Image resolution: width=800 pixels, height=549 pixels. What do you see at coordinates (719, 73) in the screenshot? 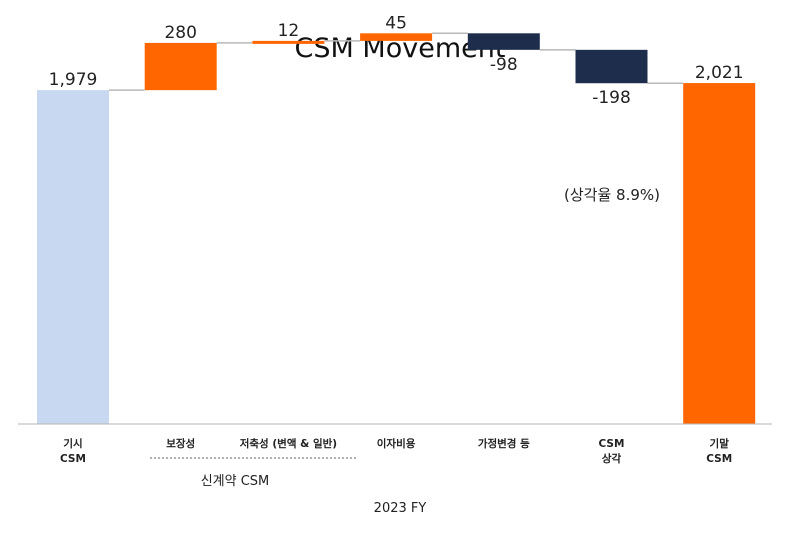
I see `value-label-7: 2,021` at bounding box center [719, 73].